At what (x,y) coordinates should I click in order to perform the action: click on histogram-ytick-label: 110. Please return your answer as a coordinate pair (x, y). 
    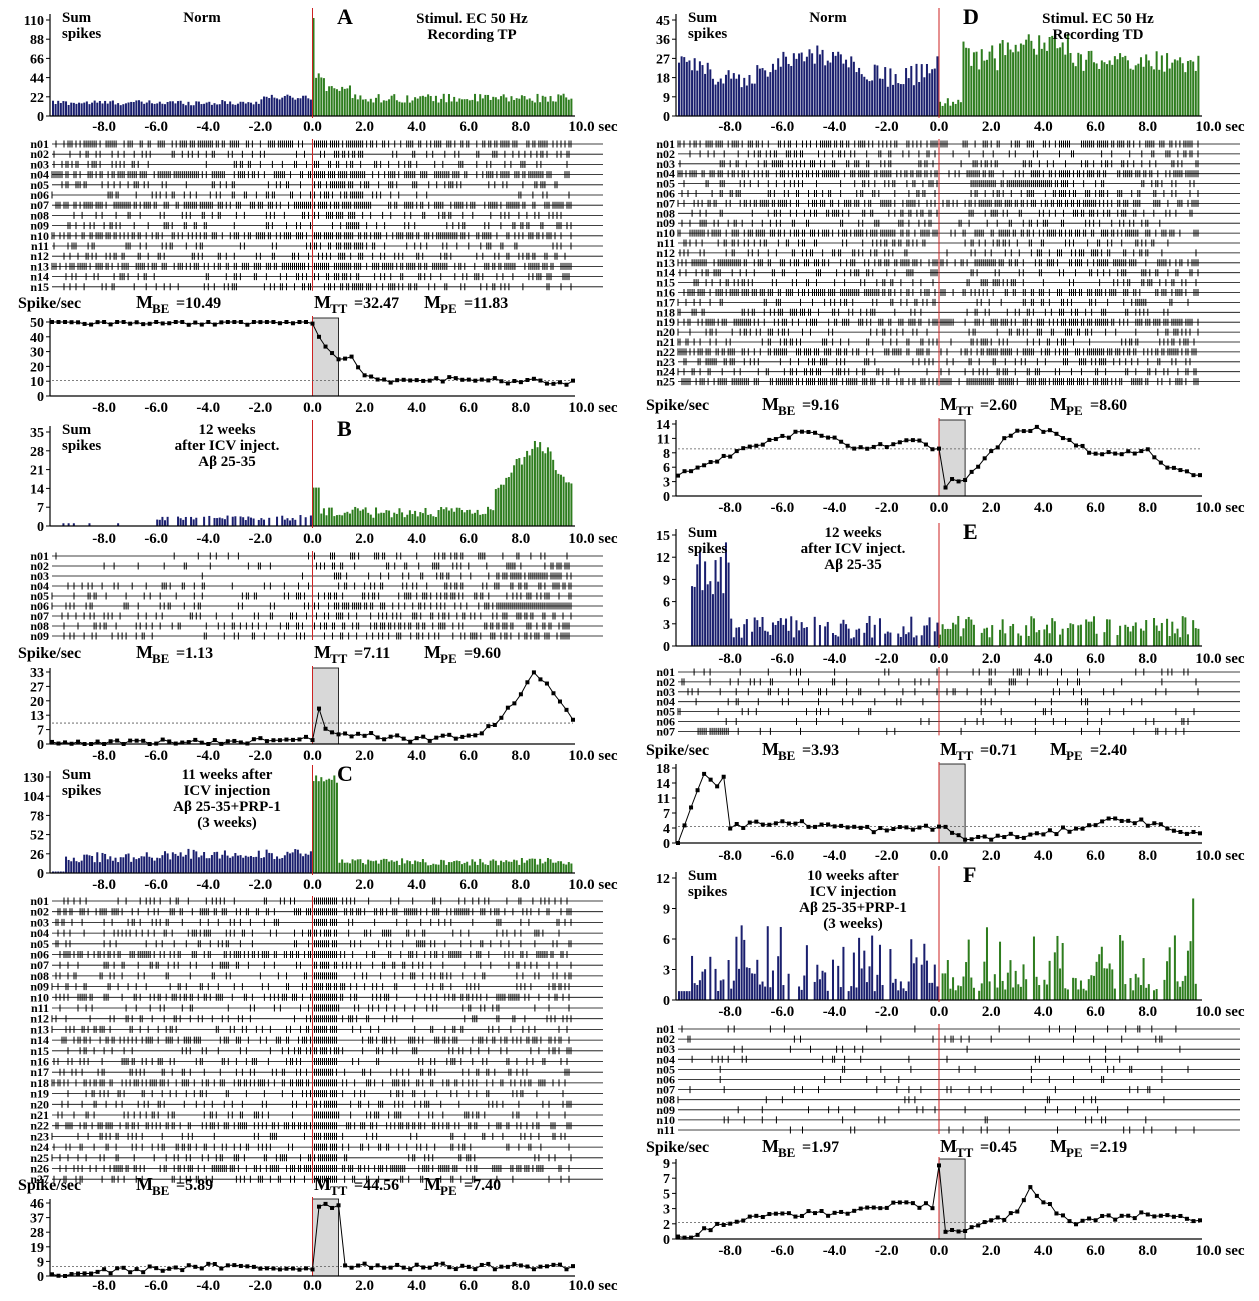
    Looking at the image, I should click on (34, 21).